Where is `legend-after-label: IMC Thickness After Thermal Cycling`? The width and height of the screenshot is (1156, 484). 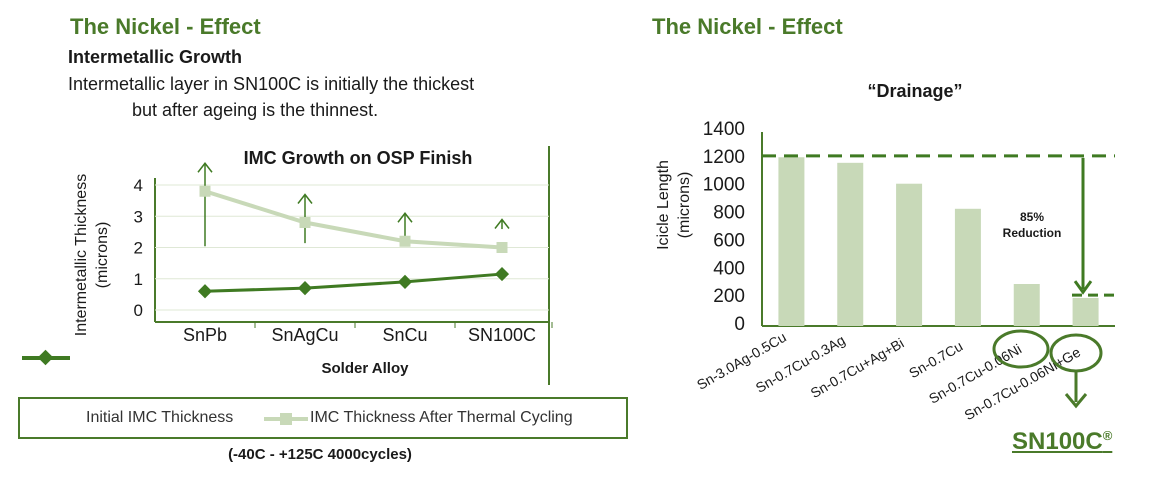 legend-after-label: IMC Thickness After Thermal Cycling is located at coordinates (441, 417).